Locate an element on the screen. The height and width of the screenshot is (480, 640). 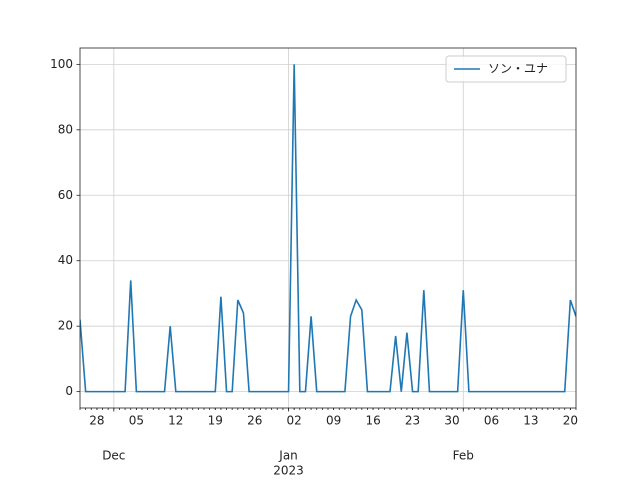
x-tick-label: 05 is located at coordinates (136, 421).